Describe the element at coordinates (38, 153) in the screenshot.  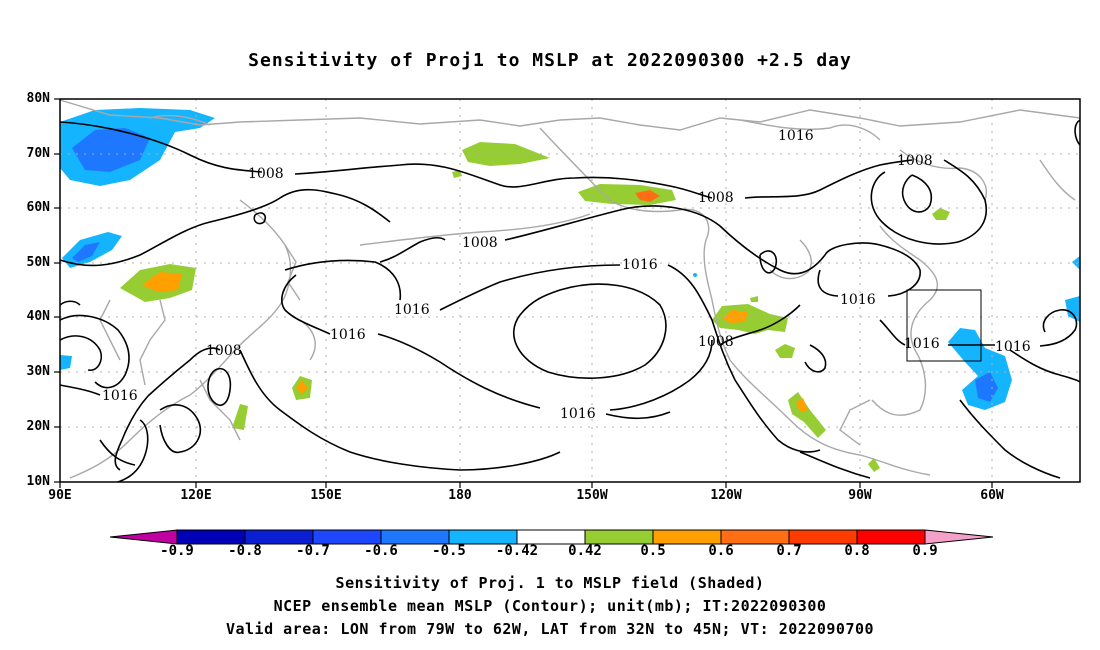
I see `lat-label: 70N` at that location.